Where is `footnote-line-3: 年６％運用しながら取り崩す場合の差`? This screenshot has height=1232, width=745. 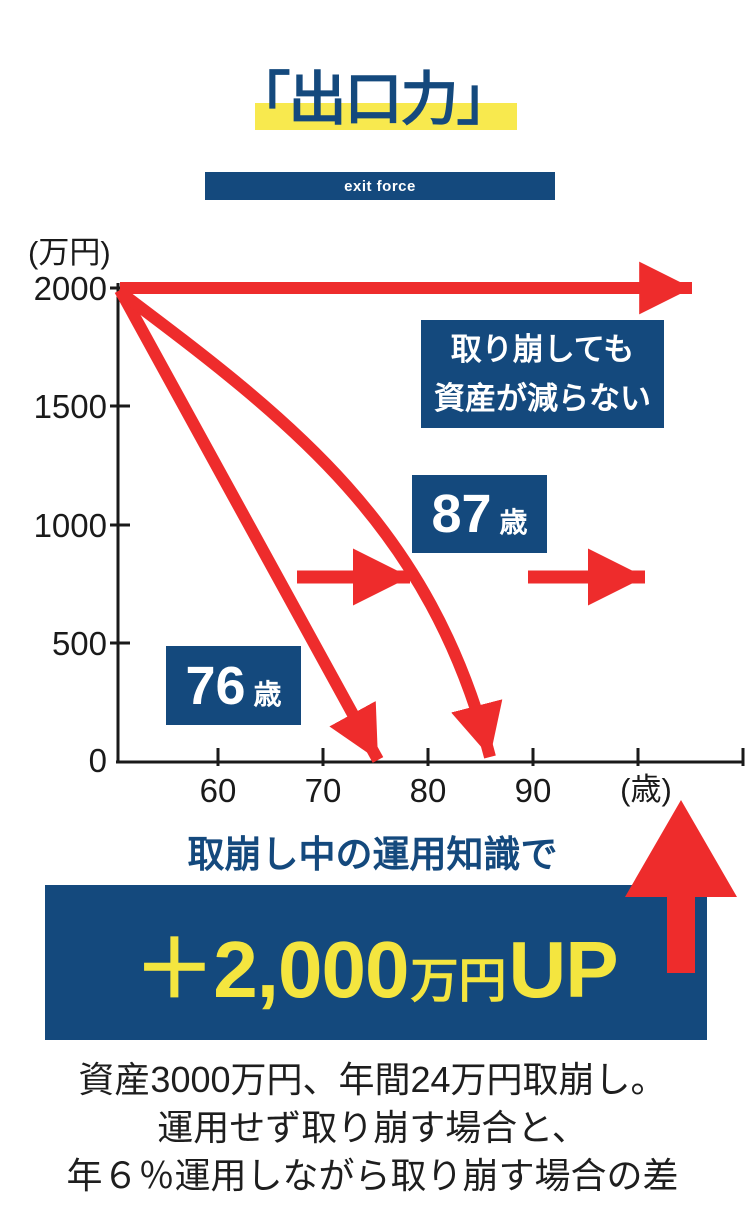 footnote-line-3: 年６％運用しながら取り崩す場合の差 is located at coordinates (372, 1175).